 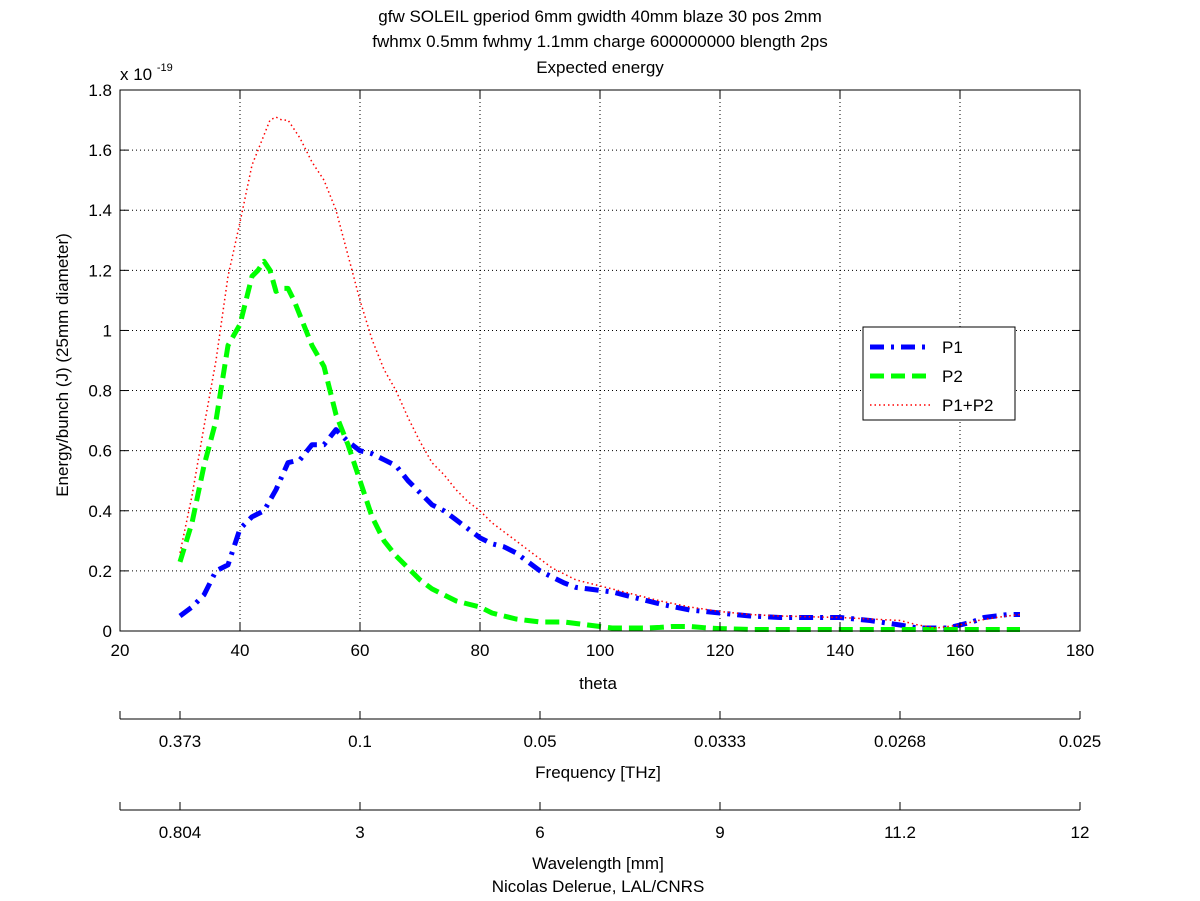 What do you see at coordinates (107, 330) in the screenshot?
I see `y-tick-label: 1` at bounding box center [107, 330].